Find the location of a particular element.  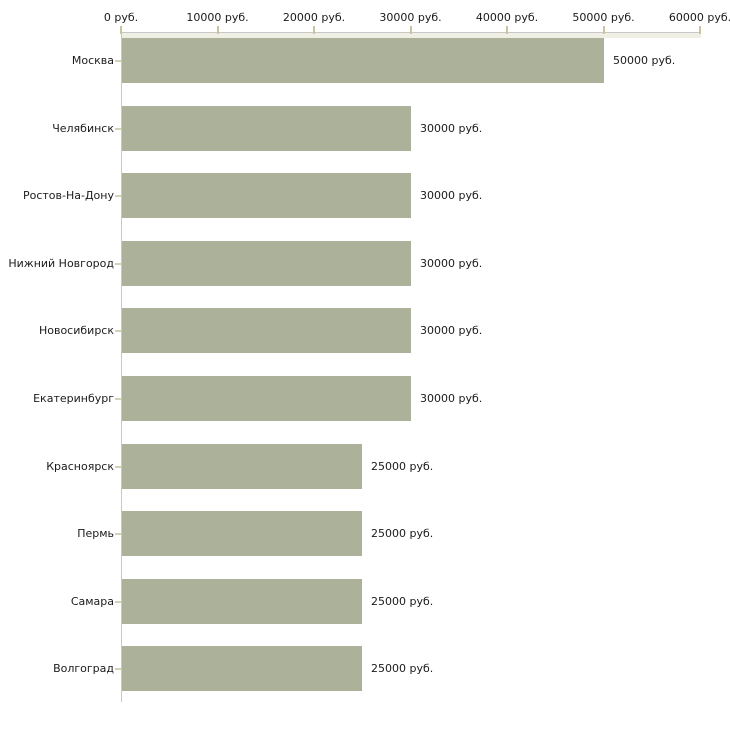

category-label: Нижний Новгород is located at coordinates (61, 263).